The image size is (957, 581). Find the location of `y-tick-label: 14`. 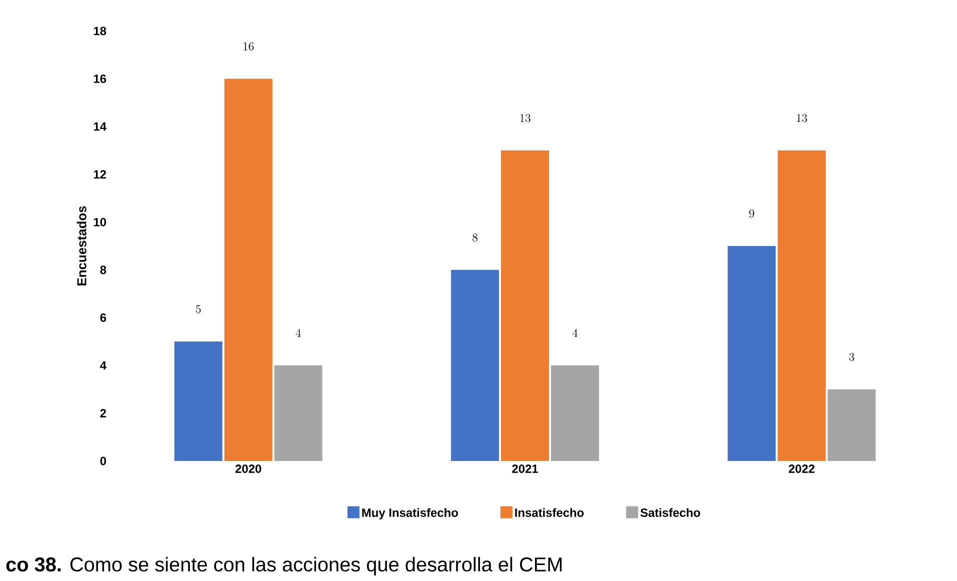

y-tick-label: 14 is located at coordinates (100, 126).